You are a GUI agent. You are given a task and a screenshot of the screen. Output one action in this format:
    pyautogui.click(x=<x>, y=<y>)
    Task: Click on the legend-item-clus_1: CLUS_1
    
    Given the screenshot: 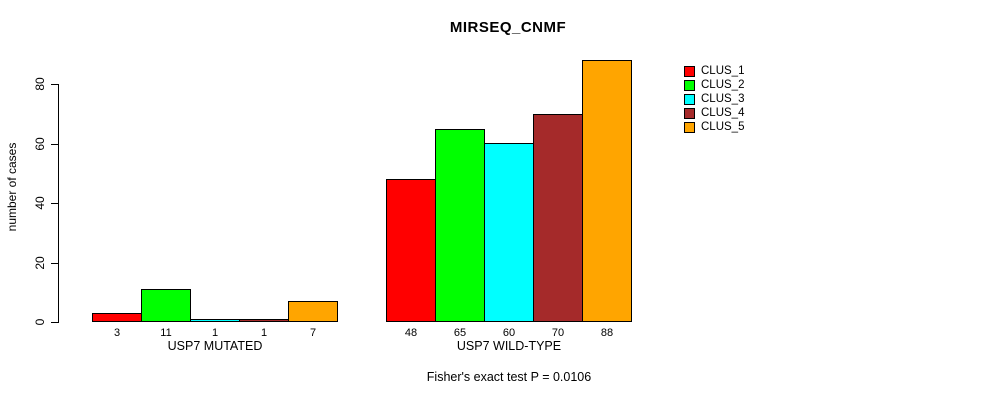 What is the action you would take?
    pyautogui.click(x=714, y=71)
    